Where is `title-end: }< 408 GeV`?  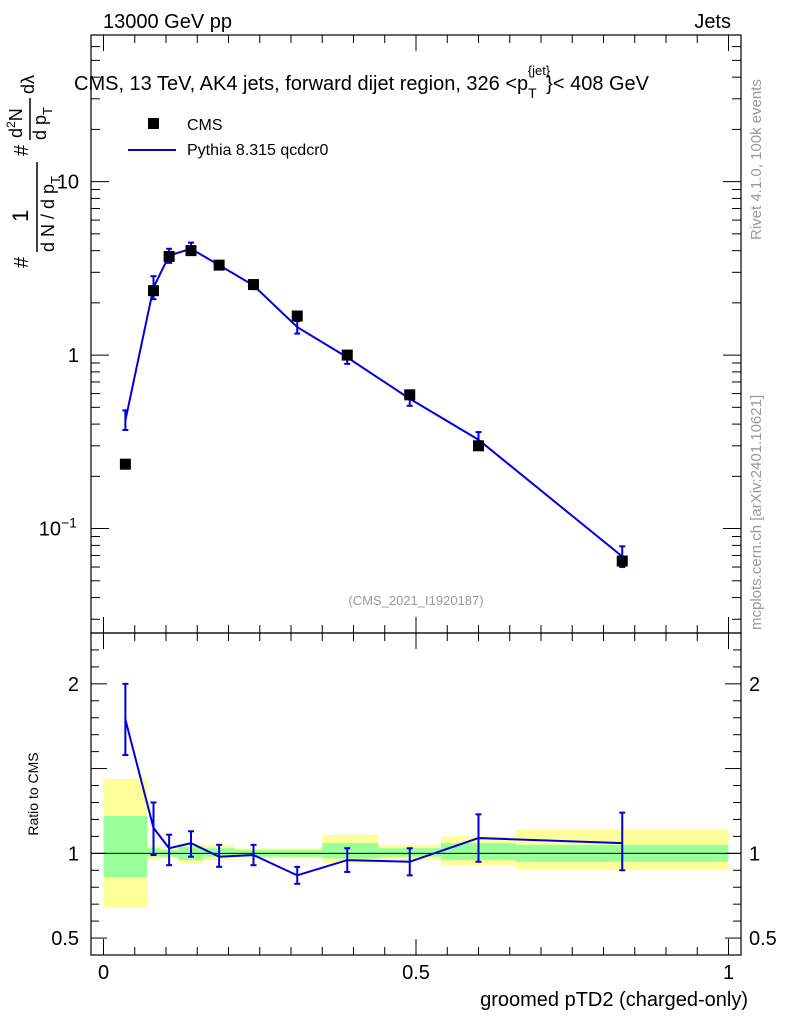
title-end: }< 408 GeV is located at coordinates (598, 84).